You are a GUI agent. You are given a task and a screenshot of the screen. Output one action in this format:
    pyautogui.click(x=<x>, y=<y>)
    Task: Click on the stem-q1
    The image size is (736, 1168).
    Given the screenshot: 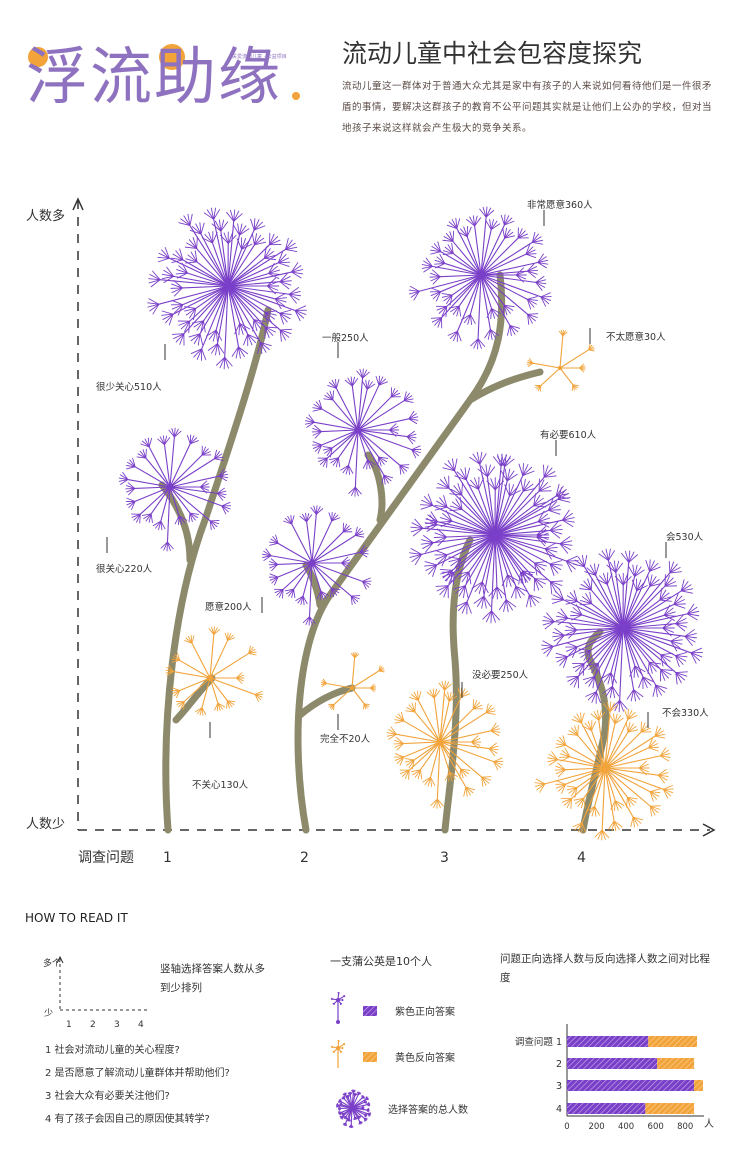 What is the action you would take?
    pyautogui.click(x=217, y=570)
    